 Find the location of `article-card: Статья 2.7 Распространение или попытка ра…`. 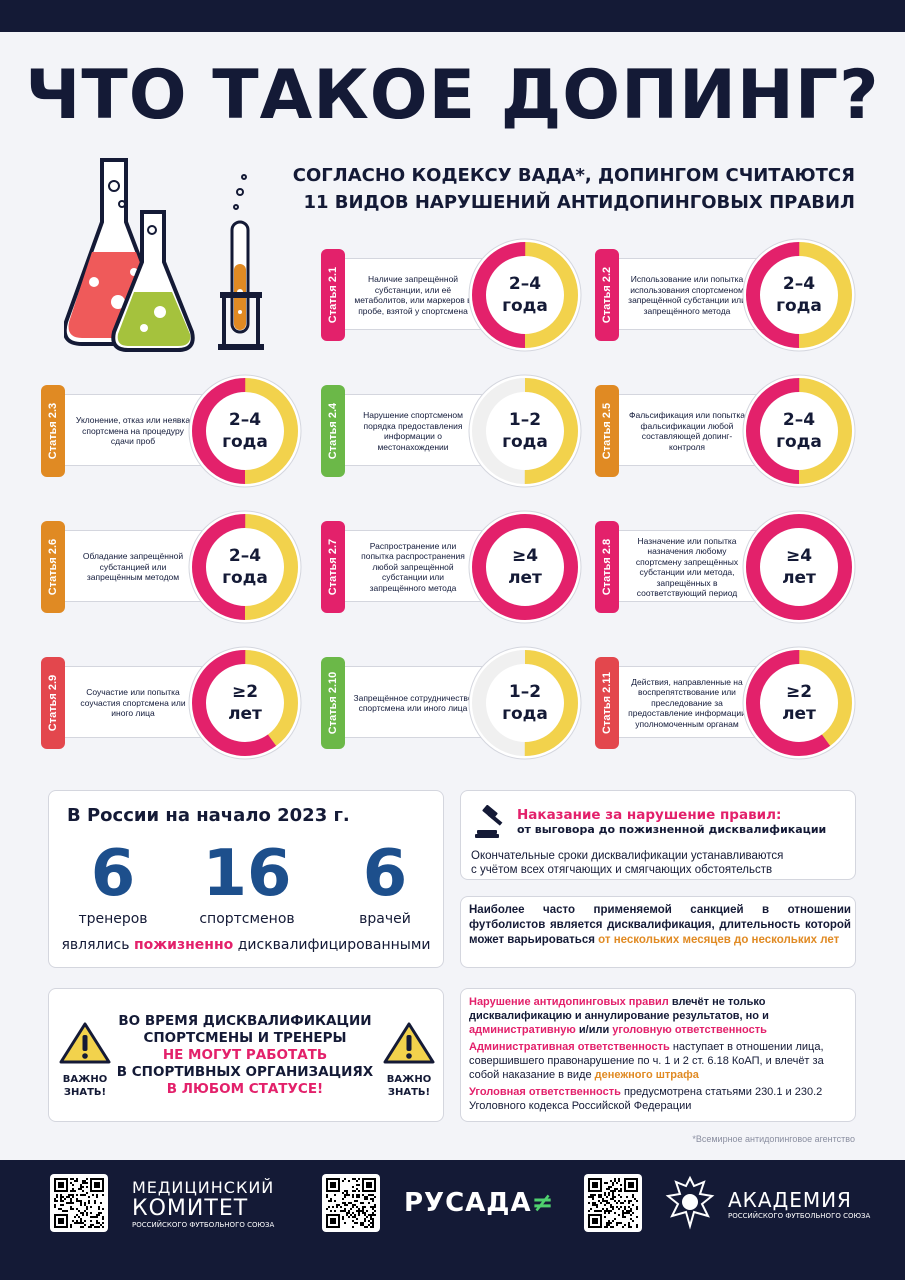

article-card: Статья 2.7 Распространение или попытка ра… is located at coordinates (451, 567).